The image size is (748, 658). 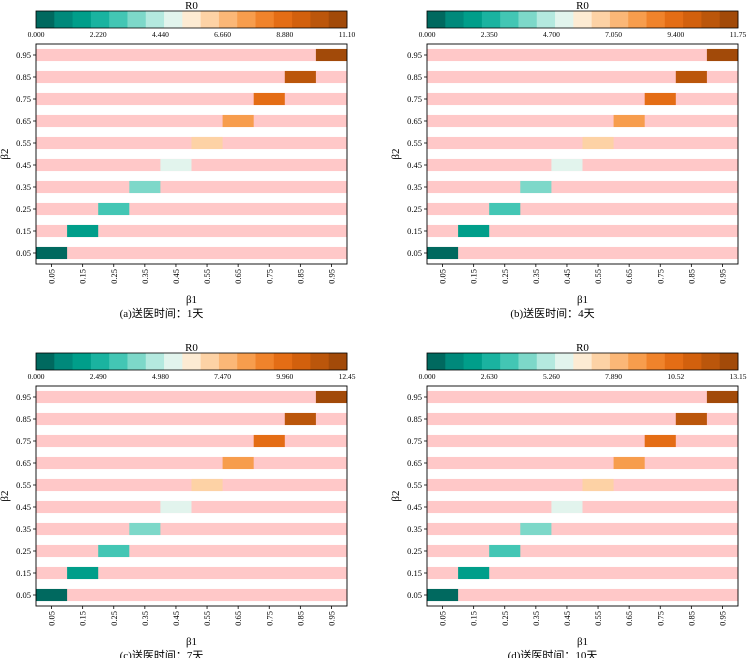 I want to click on colorbar-tick-label: 2.220, so click(x=98, y=34).